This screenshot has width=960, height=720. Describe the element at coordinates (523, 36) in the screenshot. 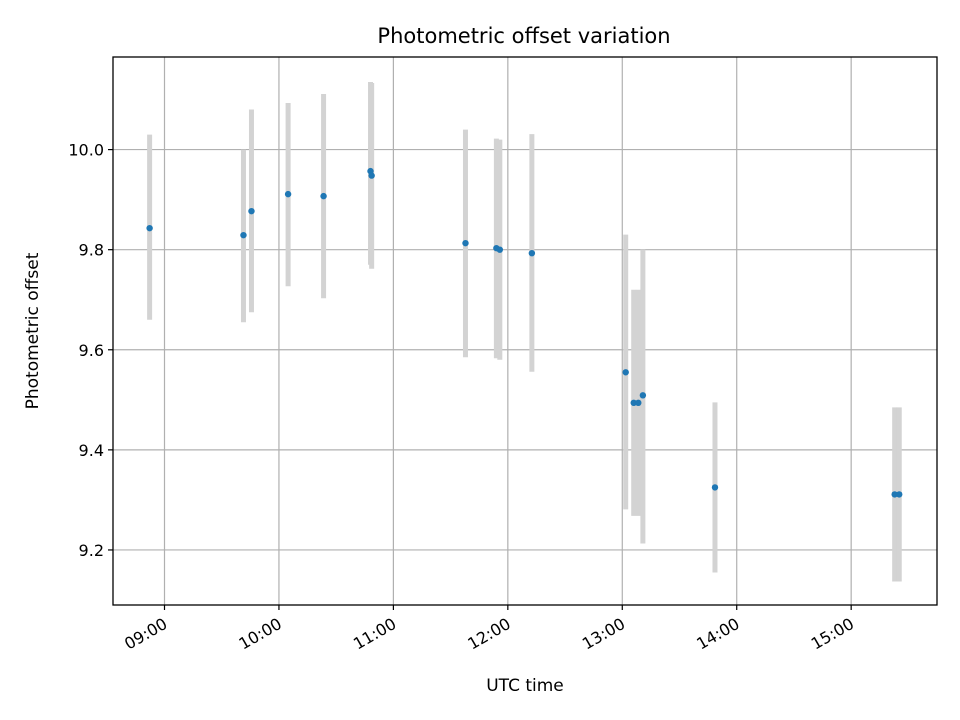

I see `chart-title: Photometric offset variation` at that location.